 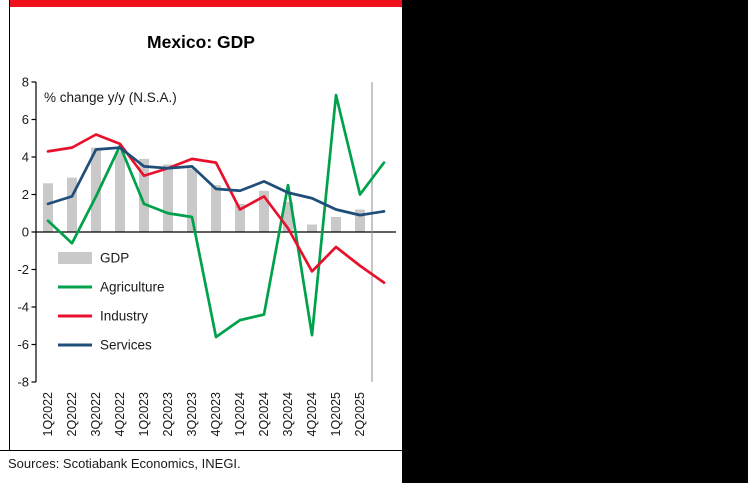 I want to click on y-tick-label: 0, so click(x=25, y=232).